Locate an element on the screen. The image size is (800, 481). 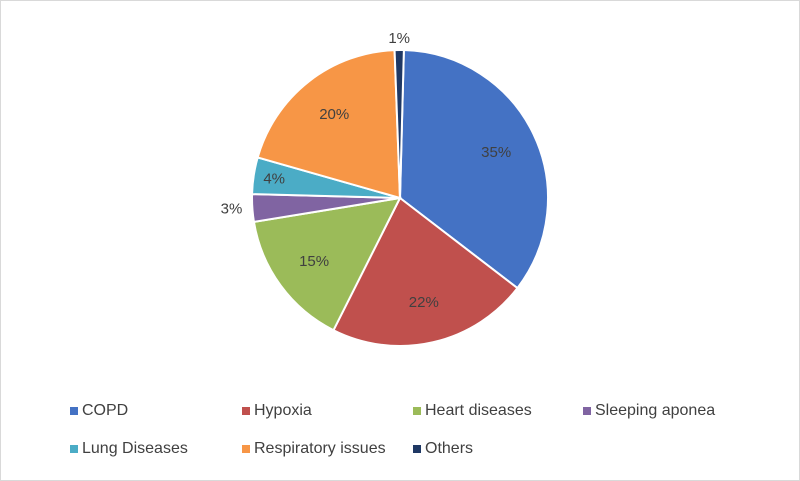
data-label-sleeping-aponea: 3% is located at coordinates (232, 209).